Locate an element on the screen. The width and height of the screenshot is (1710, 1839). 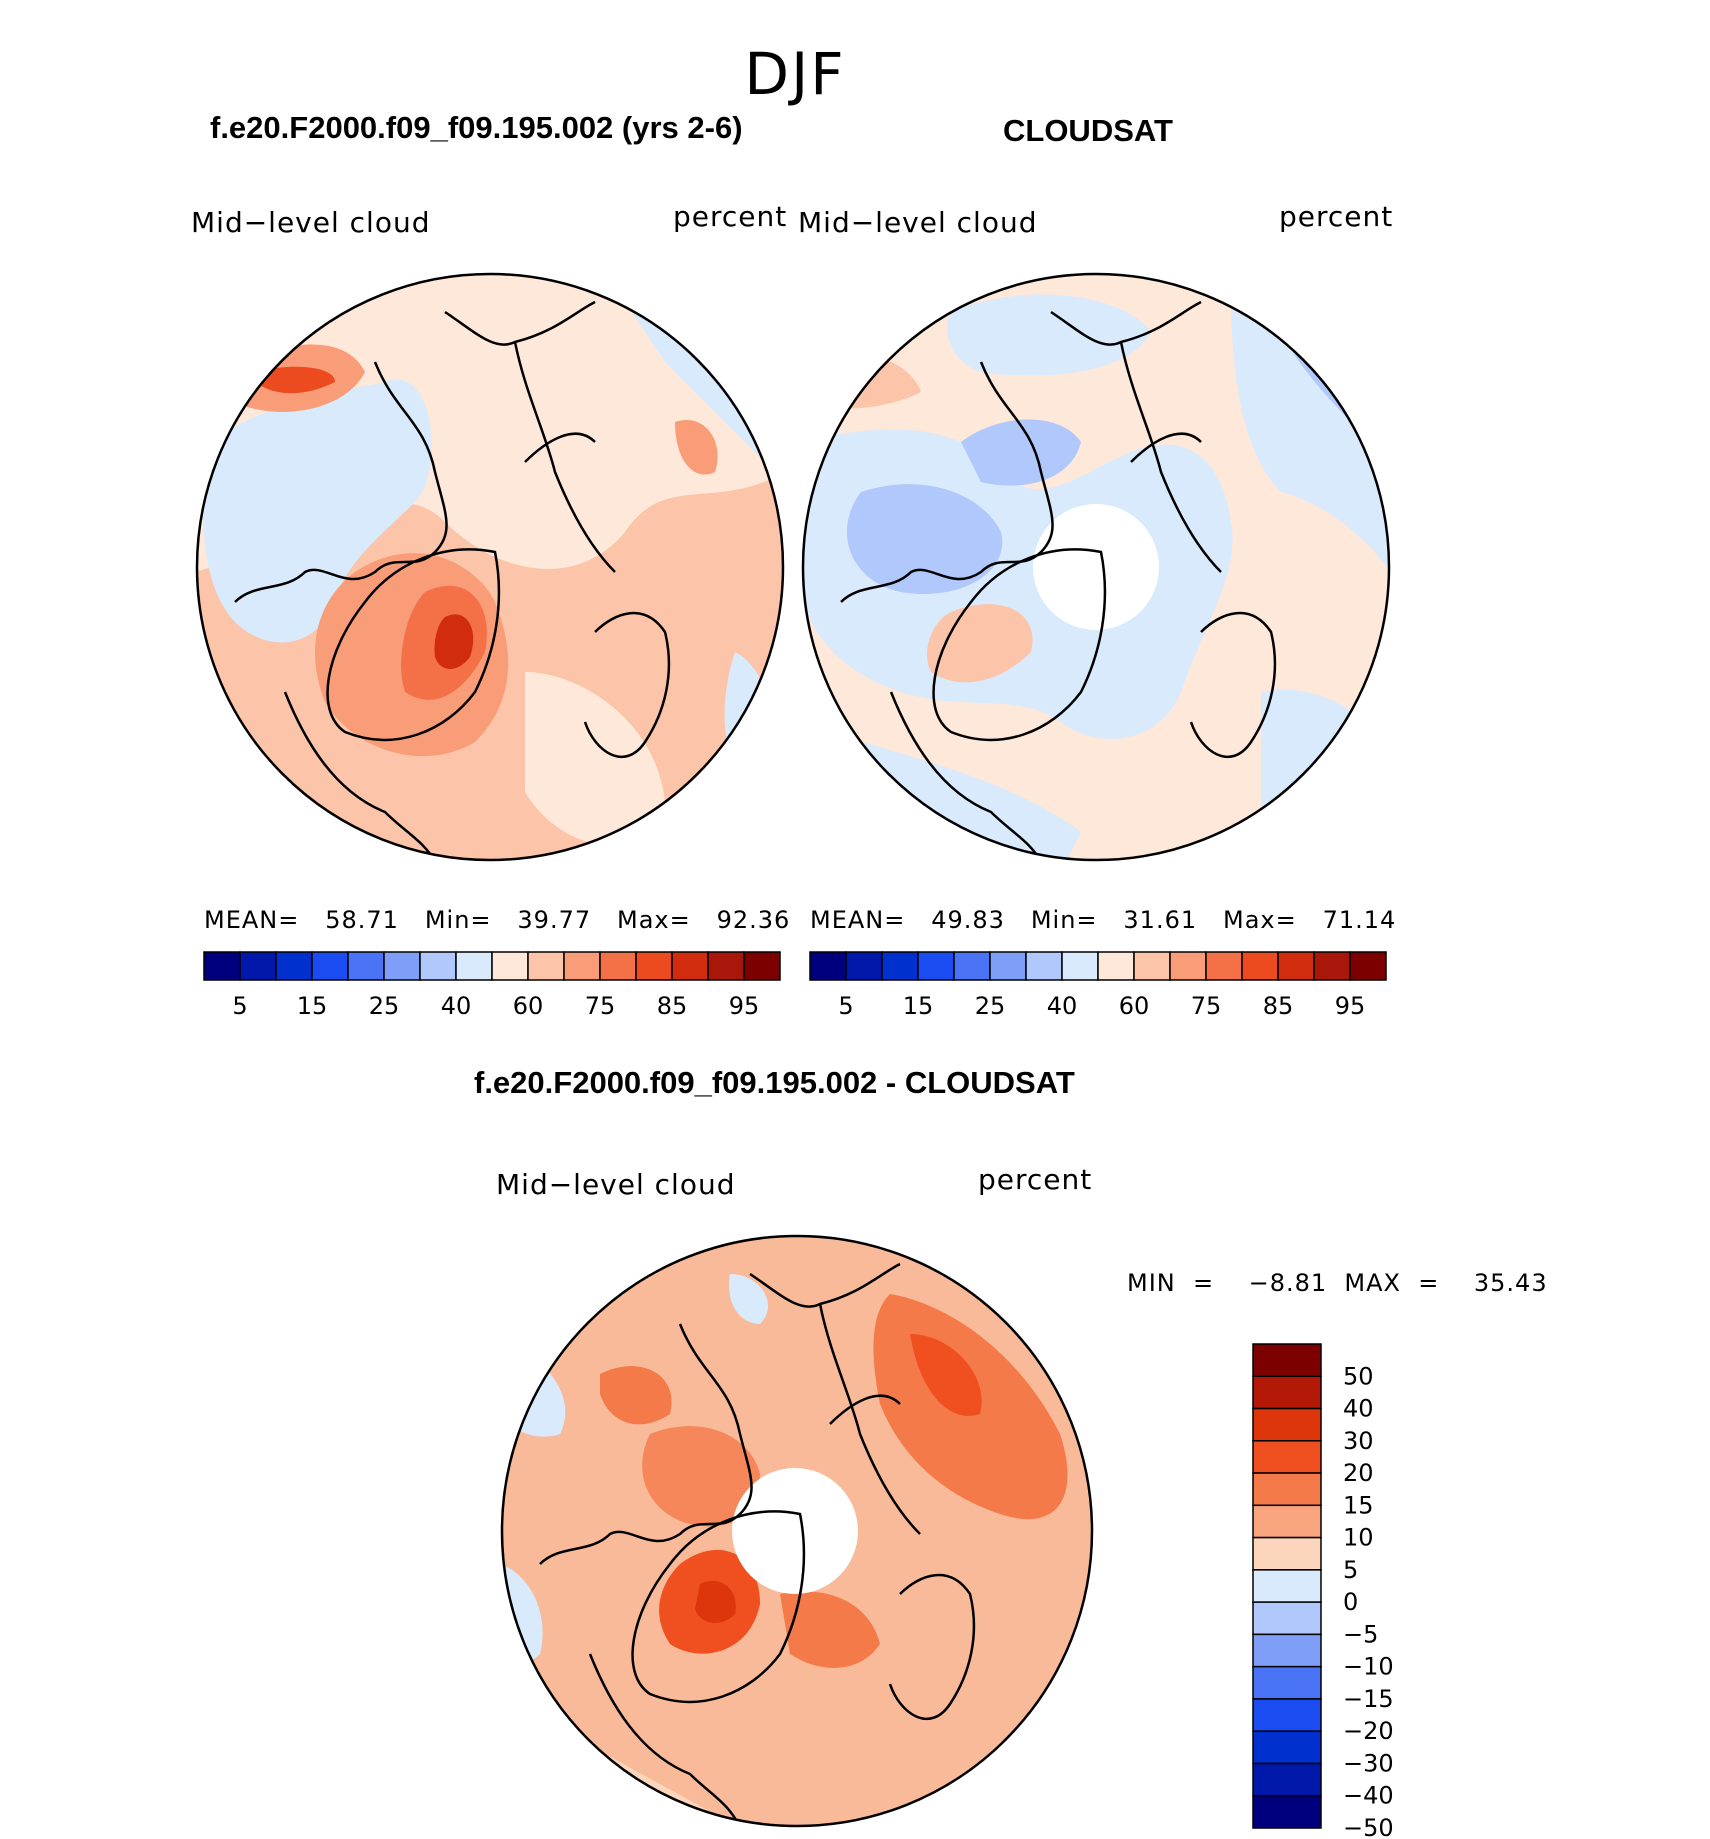
diff-missing-data-hole is located at coordinates (795, 1531).